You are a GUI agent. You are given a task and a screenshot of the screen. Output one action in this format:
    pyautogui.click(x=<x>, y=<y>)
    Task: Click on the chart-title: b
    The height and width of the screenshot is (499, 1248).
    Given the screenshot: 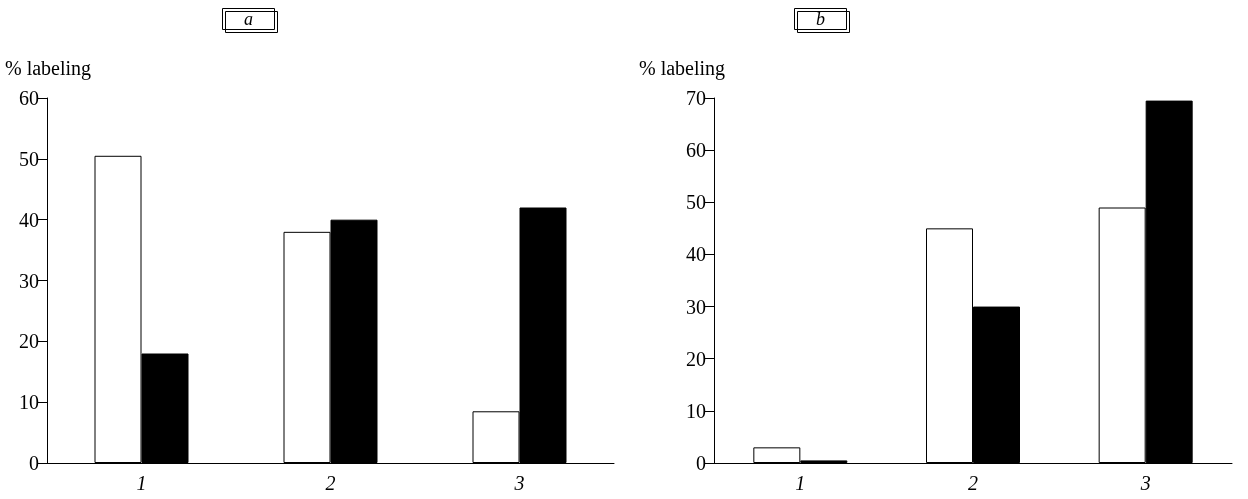 What is the action you would take?
    pyautogui.click(x=820, y=19)
    